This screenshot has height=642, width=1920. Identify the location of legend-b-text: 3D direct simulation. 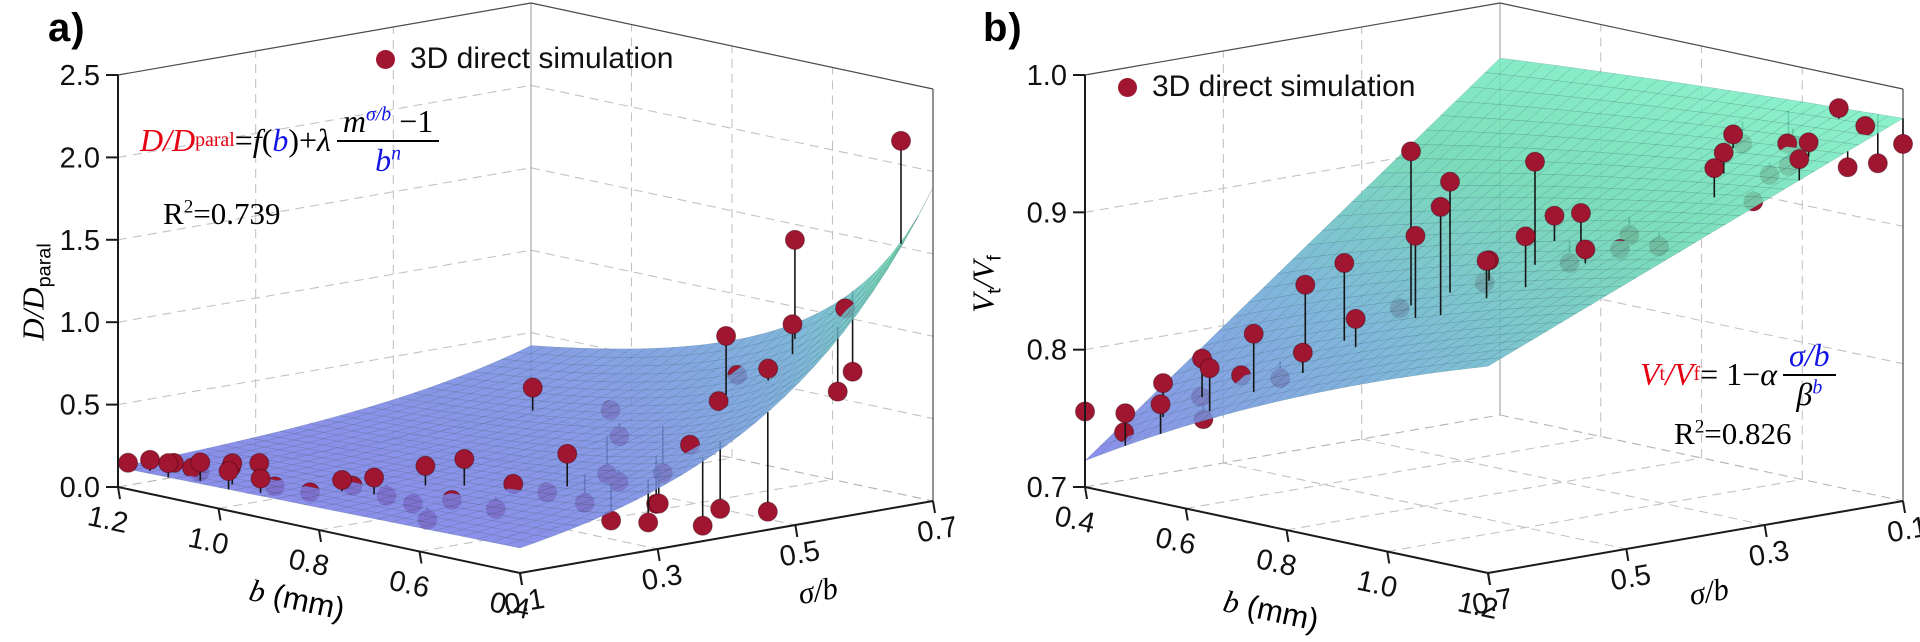
(1284, 86).